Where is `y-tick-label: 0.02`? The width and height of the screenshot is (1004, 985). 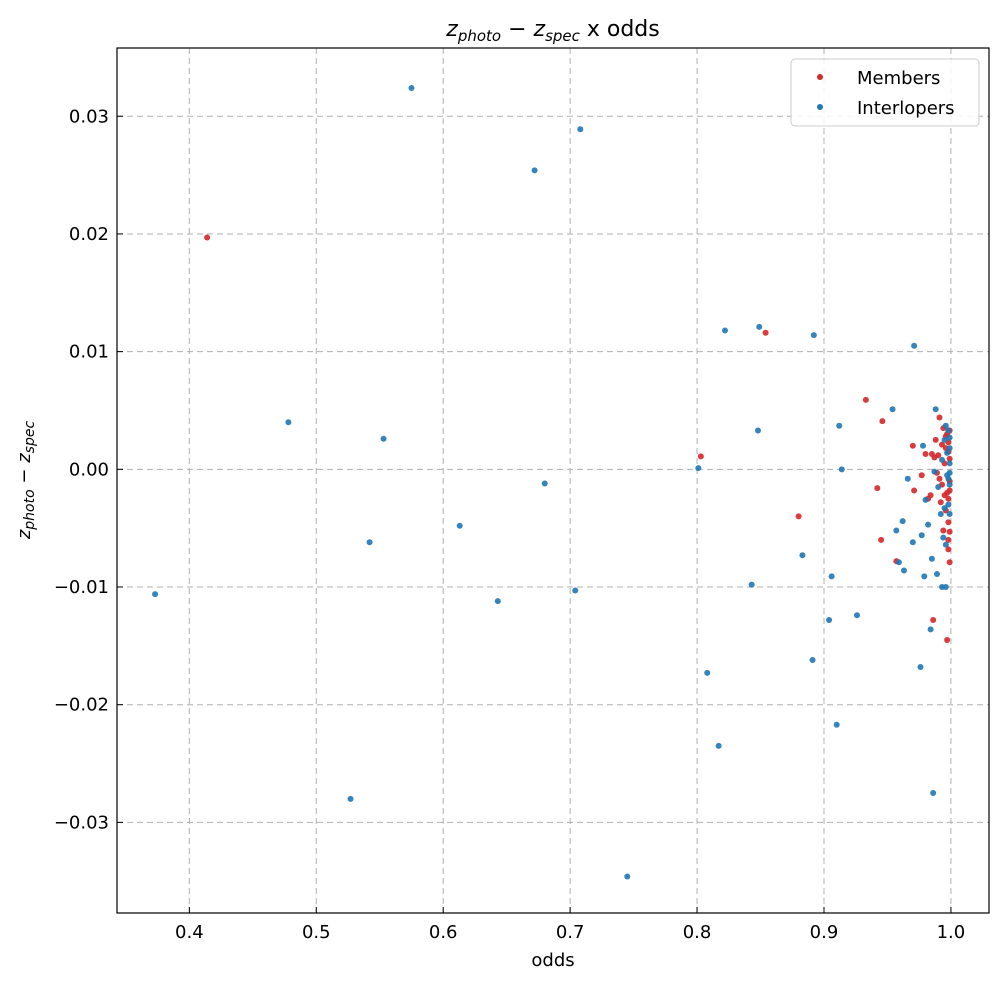 y-tick-label: 0.02 is located at coordinates (89, 234).